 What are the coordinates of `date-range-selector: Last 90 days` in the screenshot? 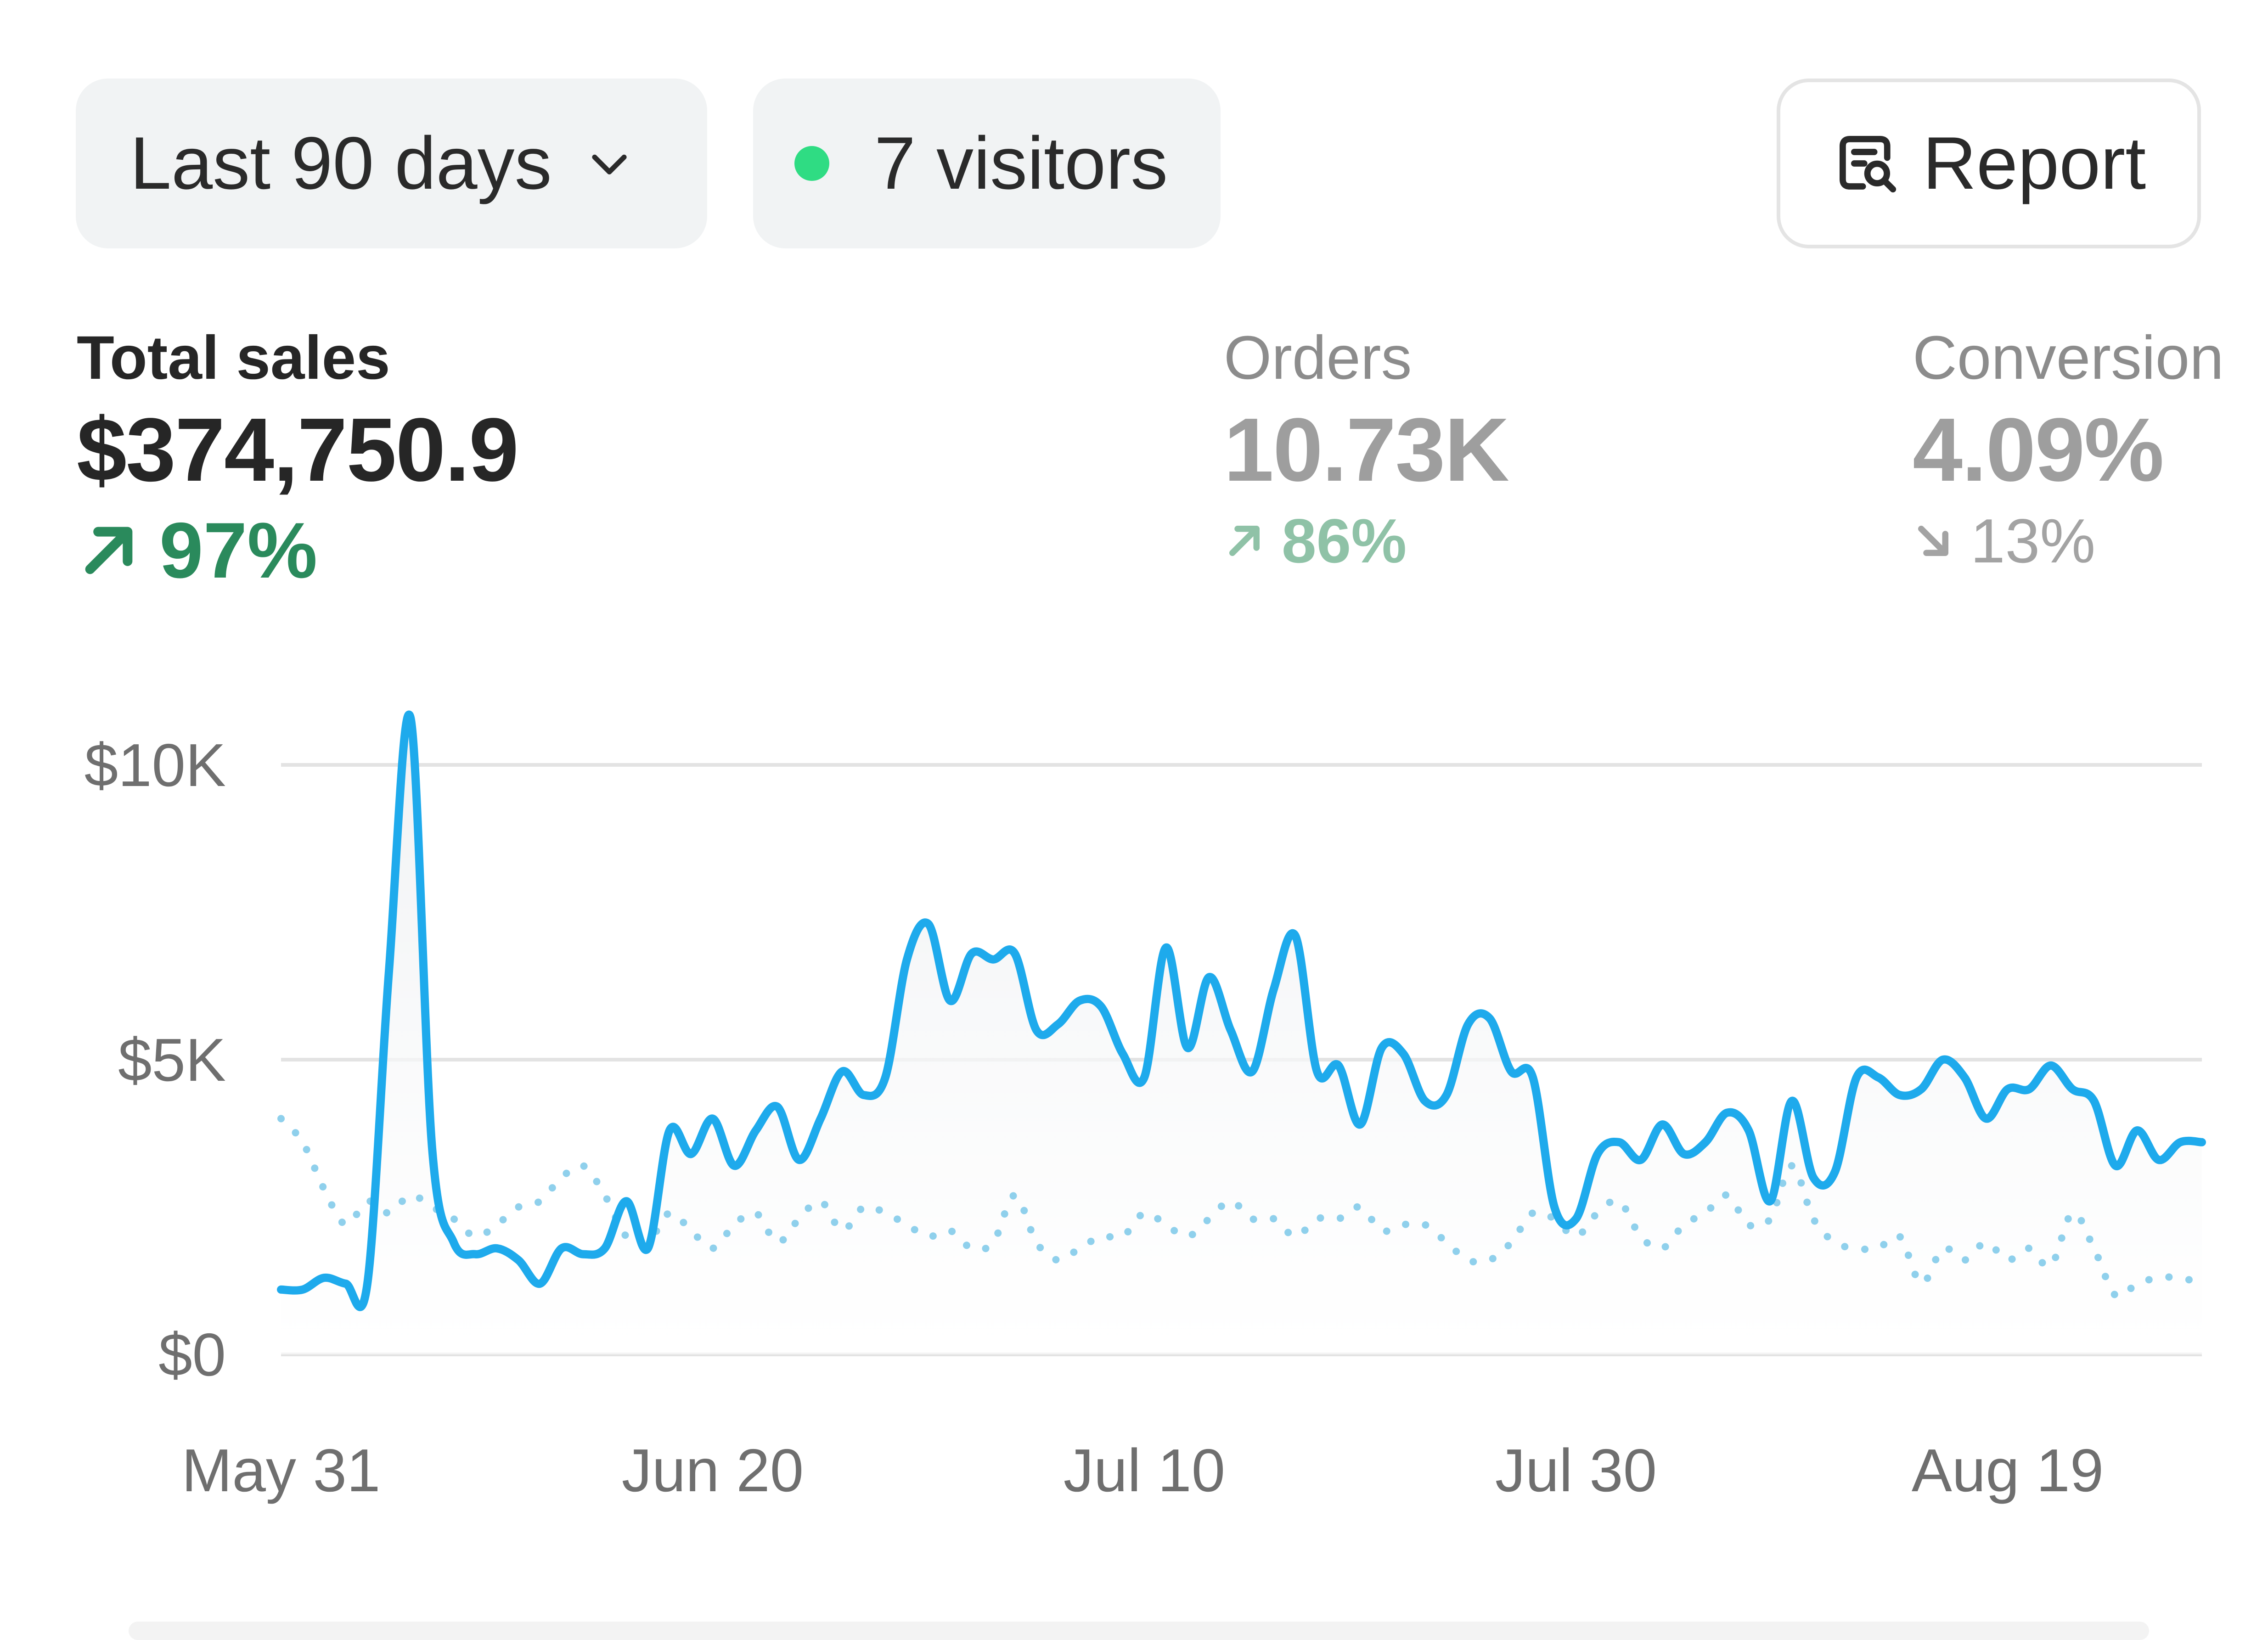 It's located at (392, 163).